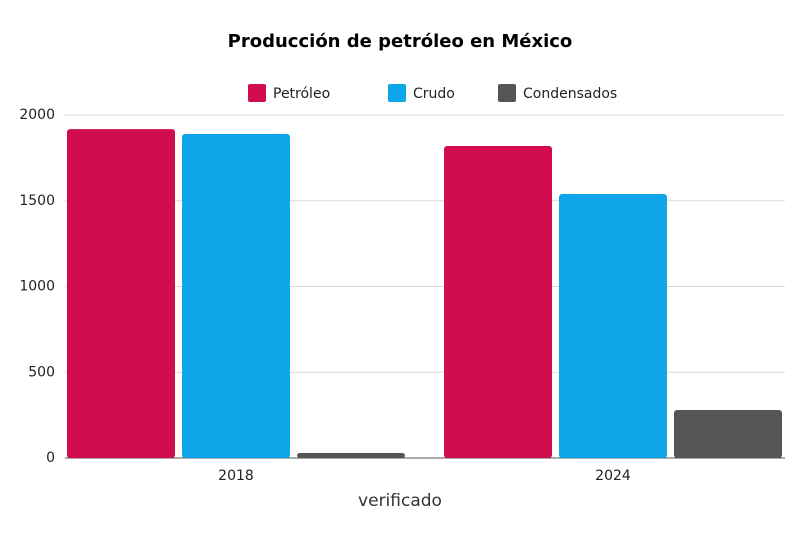 The image size is (800, 533). What do you see at coordinates (400, 41) in the screenshot?
I see `chart-title: Producción de petróleo en México` at bounding box center [400, 41].